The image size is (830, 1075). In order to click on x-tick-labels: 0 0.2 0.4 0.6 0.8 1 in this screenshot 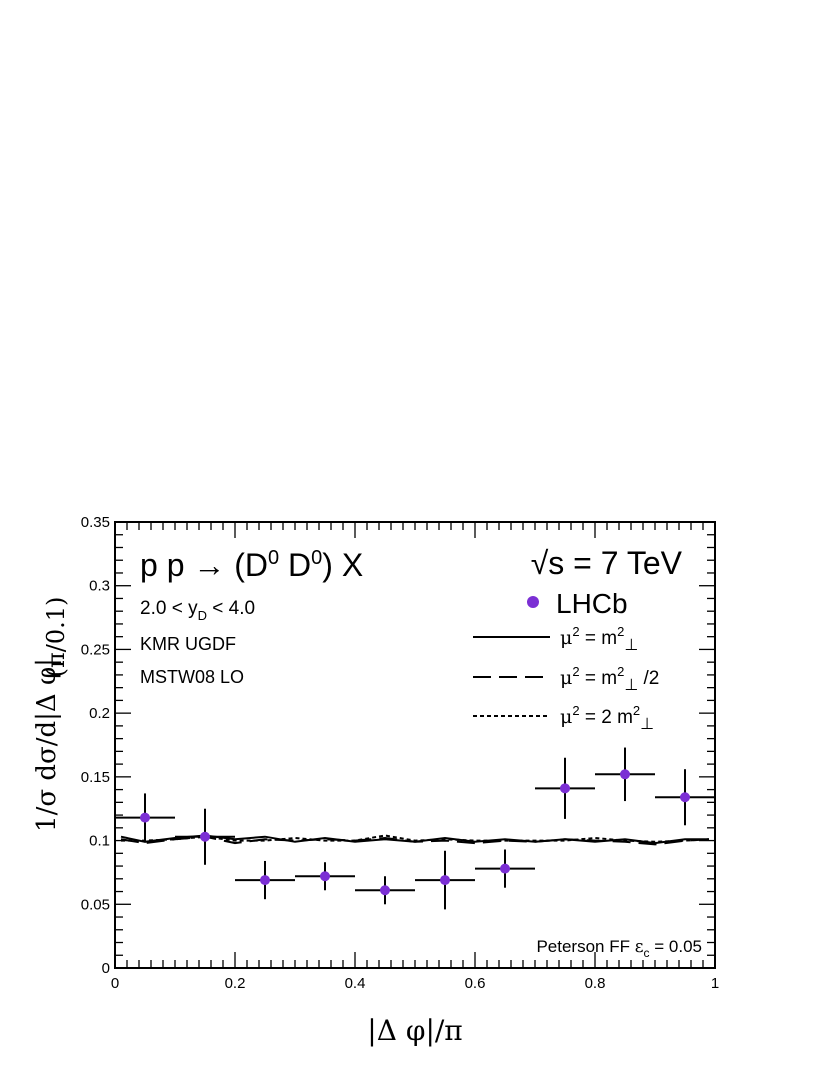, I will do `click(415, 983)`.